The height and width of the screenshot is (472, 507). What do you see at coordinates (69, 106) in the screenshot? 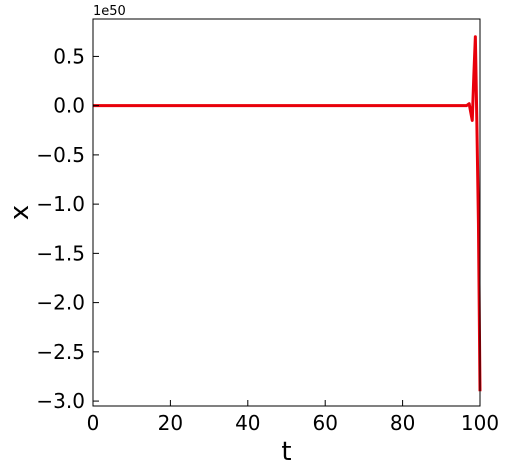
I see `y-tick-label: 0.0` at bounding box center [69, 106].